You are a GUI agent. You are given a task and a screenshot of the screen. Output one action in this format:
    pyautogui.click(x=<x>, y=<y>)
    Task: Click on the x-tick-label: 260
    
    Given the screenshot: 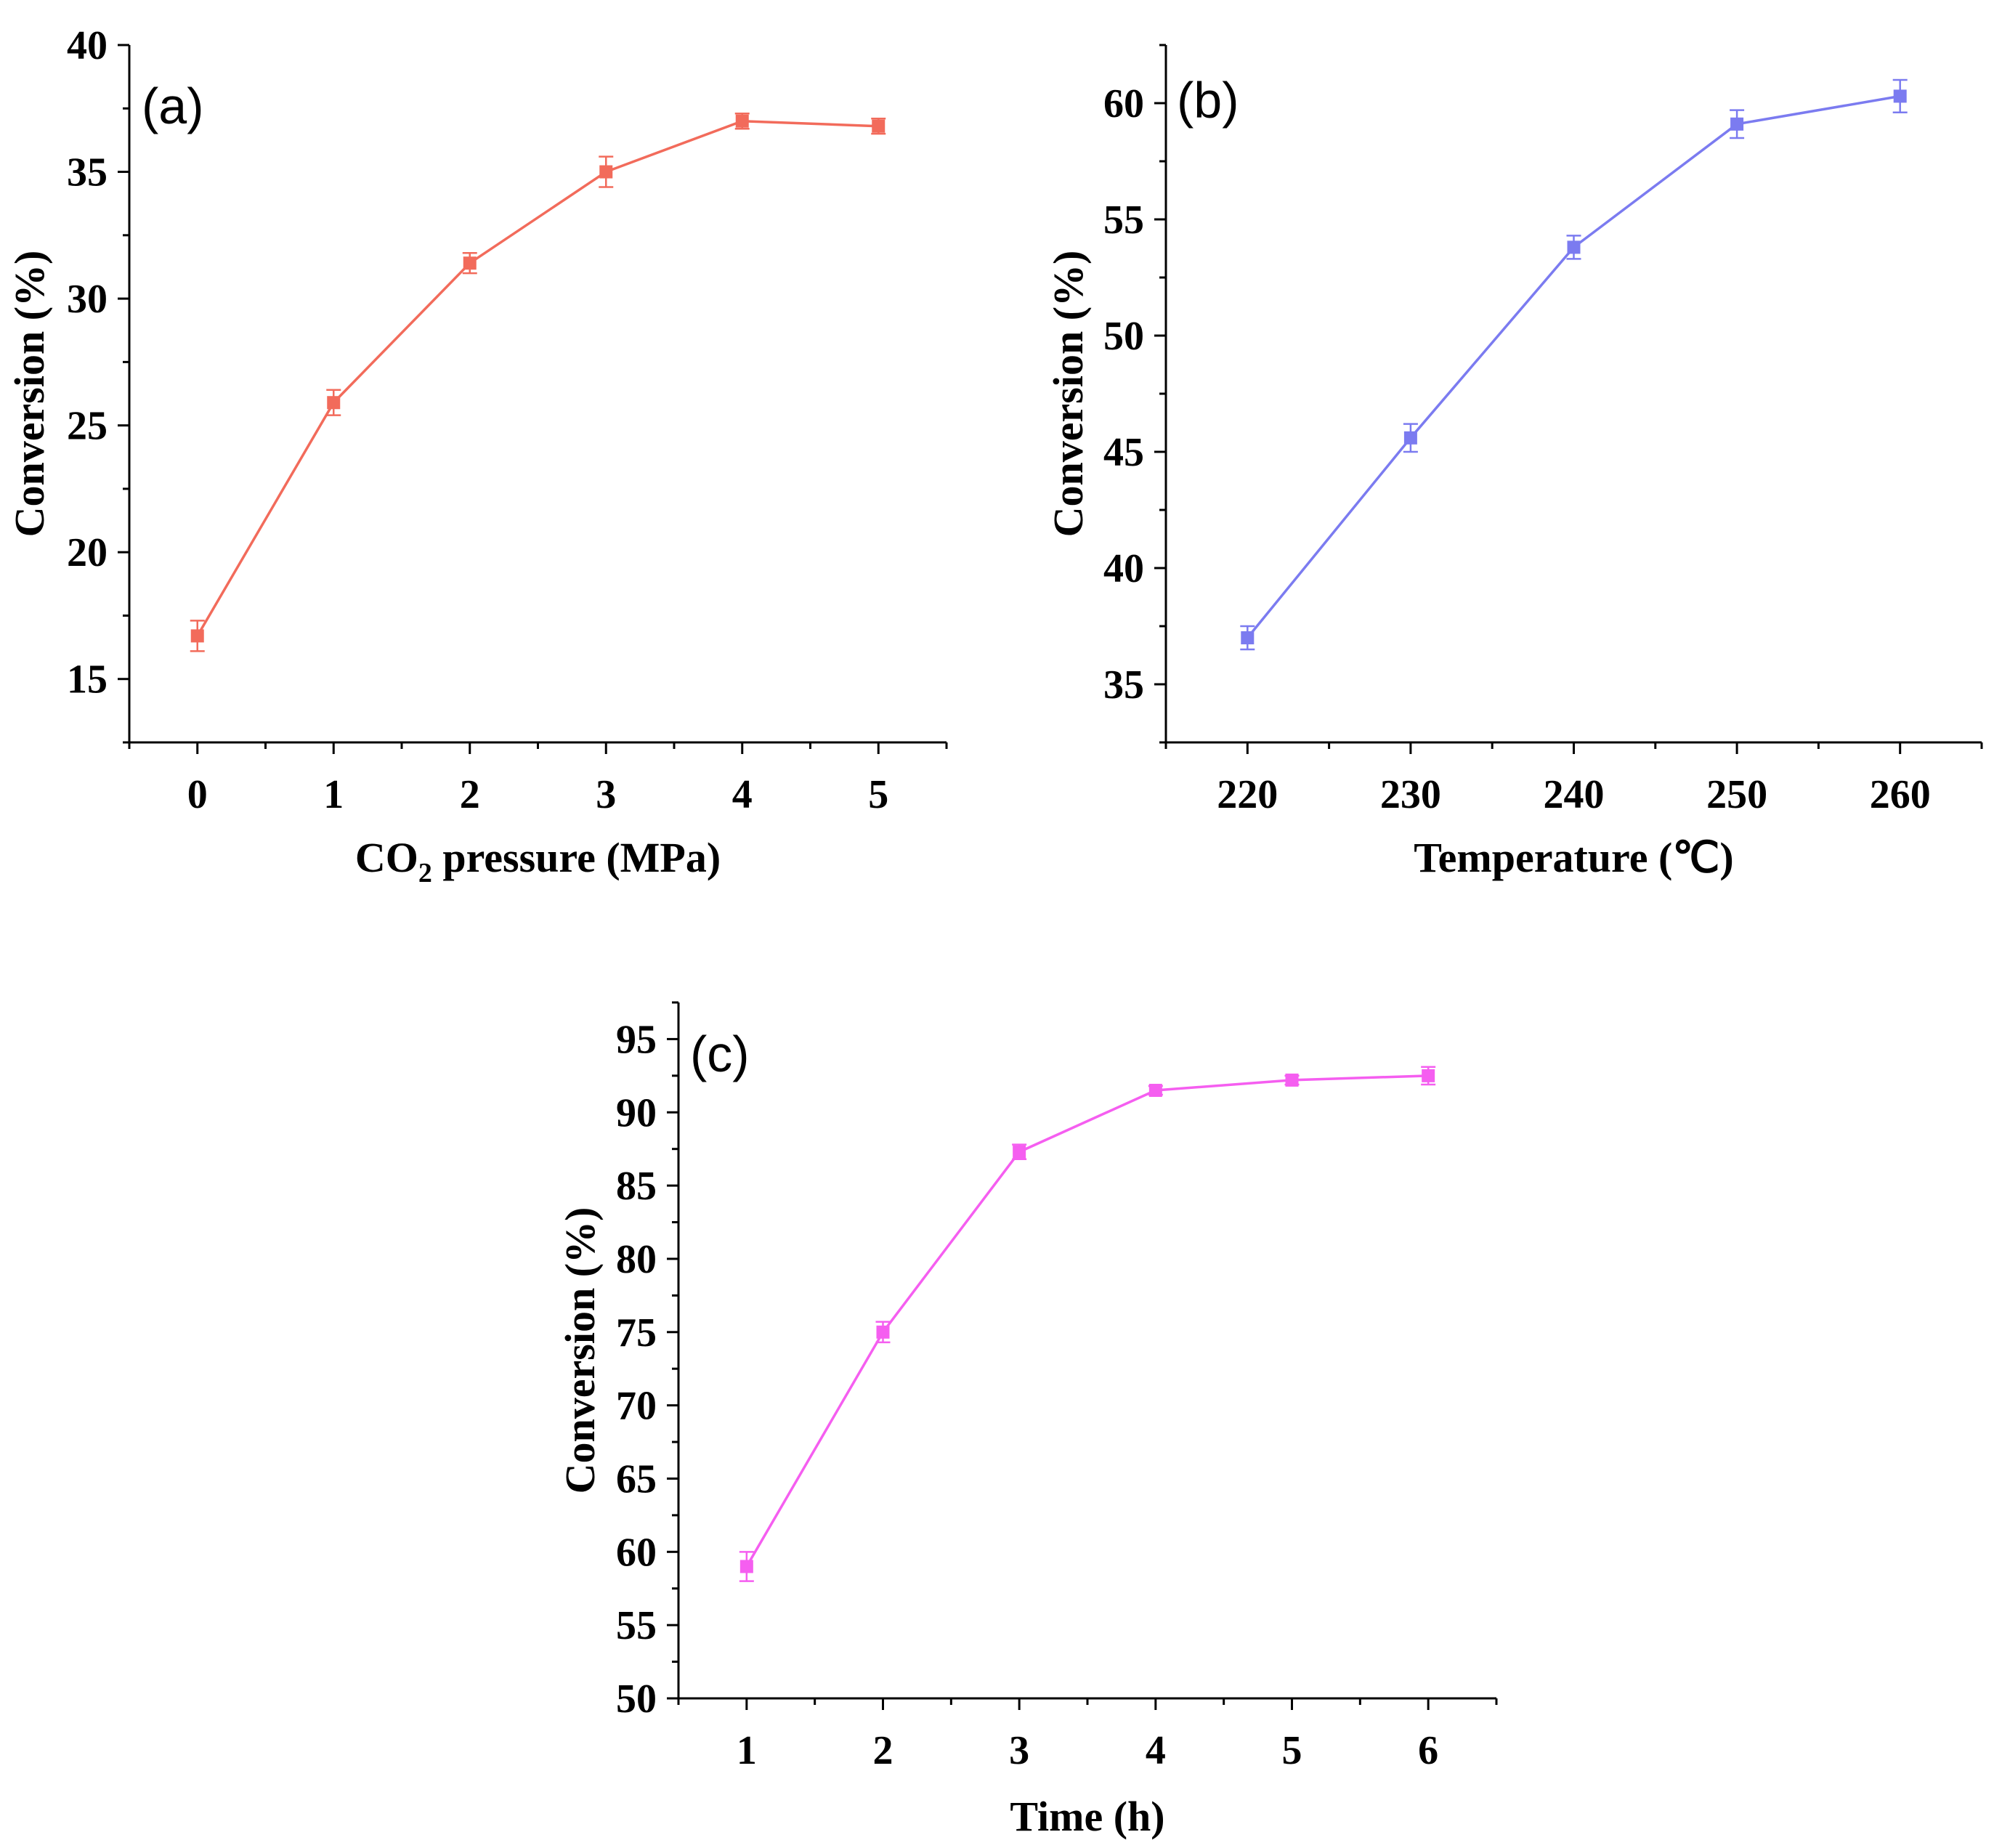 What is the action you would take?
    pyautogui.click(x=1900, y=794)
    